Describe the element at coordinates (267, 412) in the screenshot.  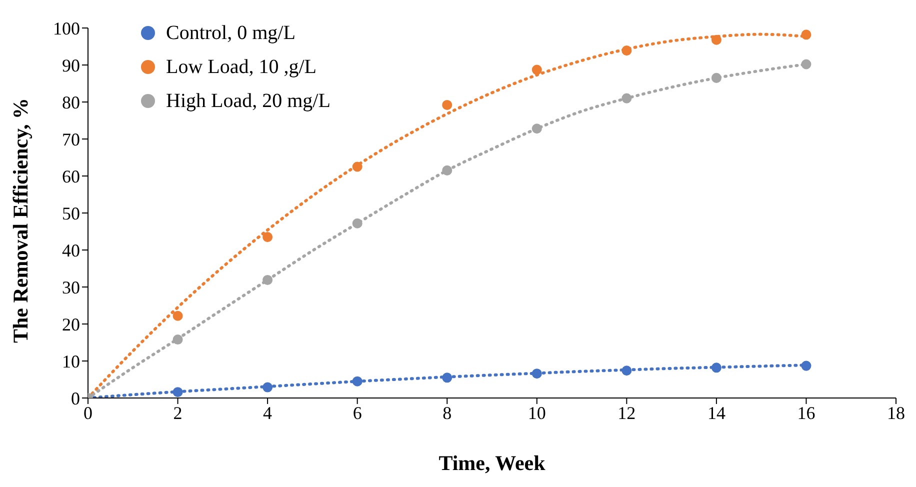
I see `x-tick-label: 4` at that location.